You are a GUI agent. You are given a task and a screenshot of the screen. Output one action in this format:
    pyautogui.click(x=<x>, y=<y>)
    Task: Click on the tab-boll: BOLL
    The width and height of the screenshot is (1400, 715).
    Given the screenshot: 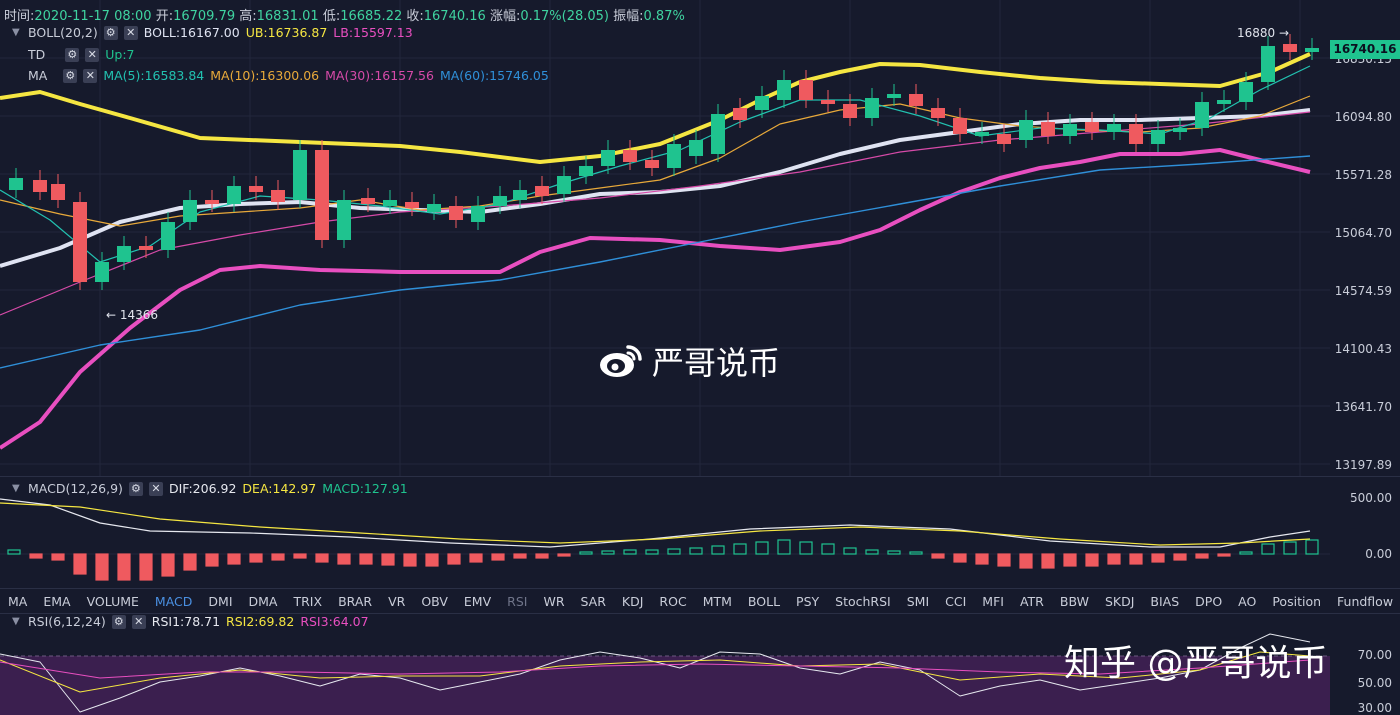 What is the action you would take?
    pyautogui.click(x=764, y=601)
    